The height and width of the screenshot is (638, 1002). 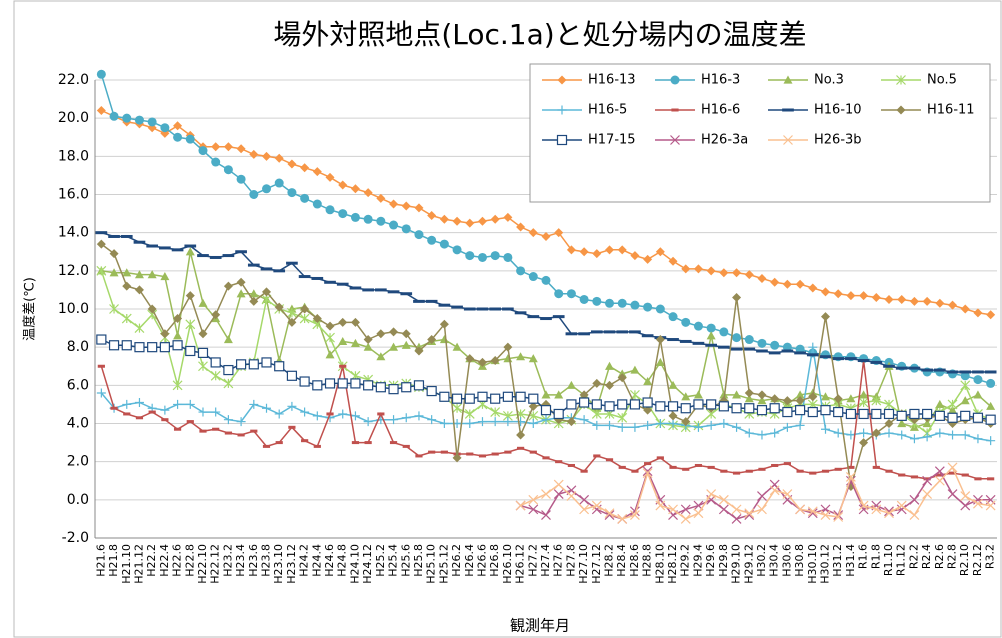 What do you see at coordinates (829, 80) in the screenshot?
I see `legend-label: No.3` at bounding box center [829, 80].